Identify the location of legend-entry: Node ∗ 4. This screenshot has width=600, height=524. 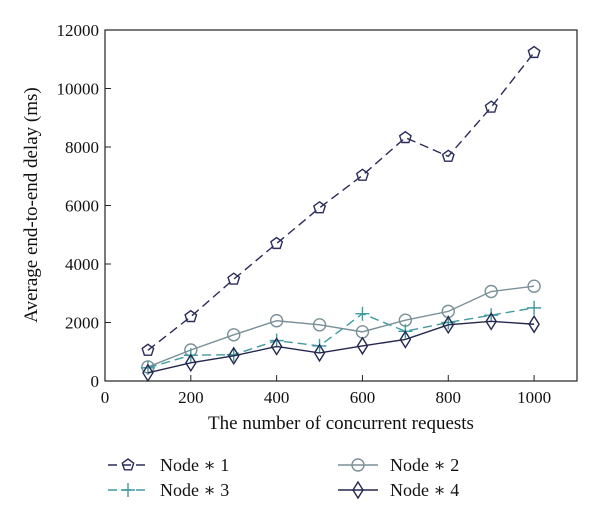
(398, 490).